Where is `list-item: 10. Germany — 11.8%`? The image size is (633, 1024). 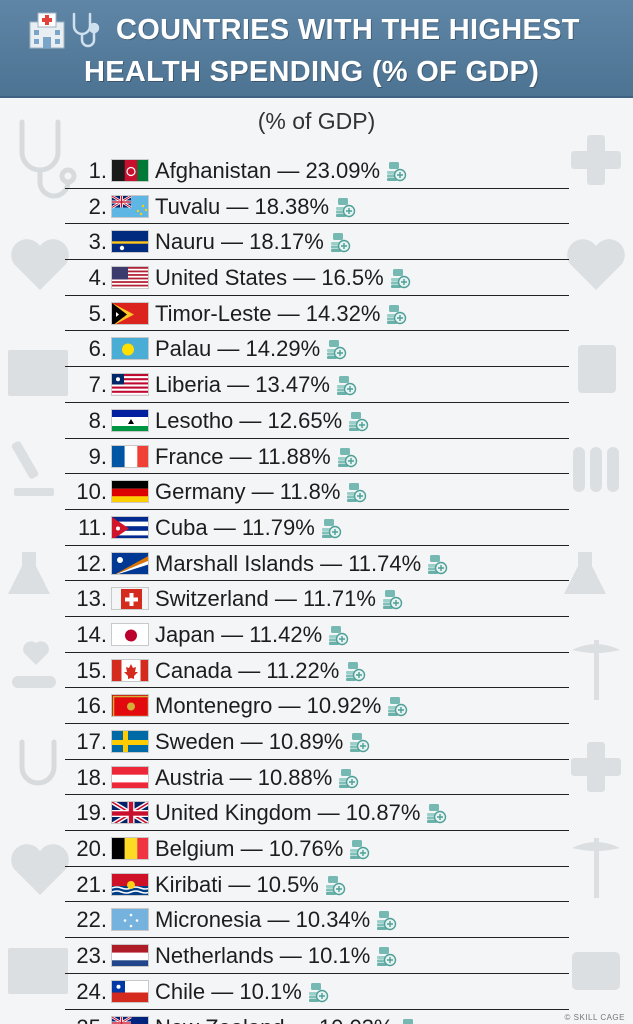 list-item: 10. Germany — 11.8% is located at coordinates (317, 492).